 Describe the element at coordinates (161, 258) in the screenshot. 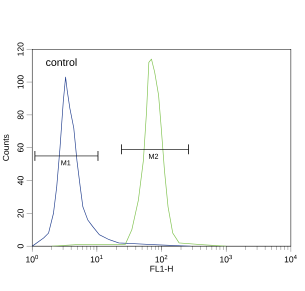

I see `x-tick-label: 10$^{2}$` at that location.